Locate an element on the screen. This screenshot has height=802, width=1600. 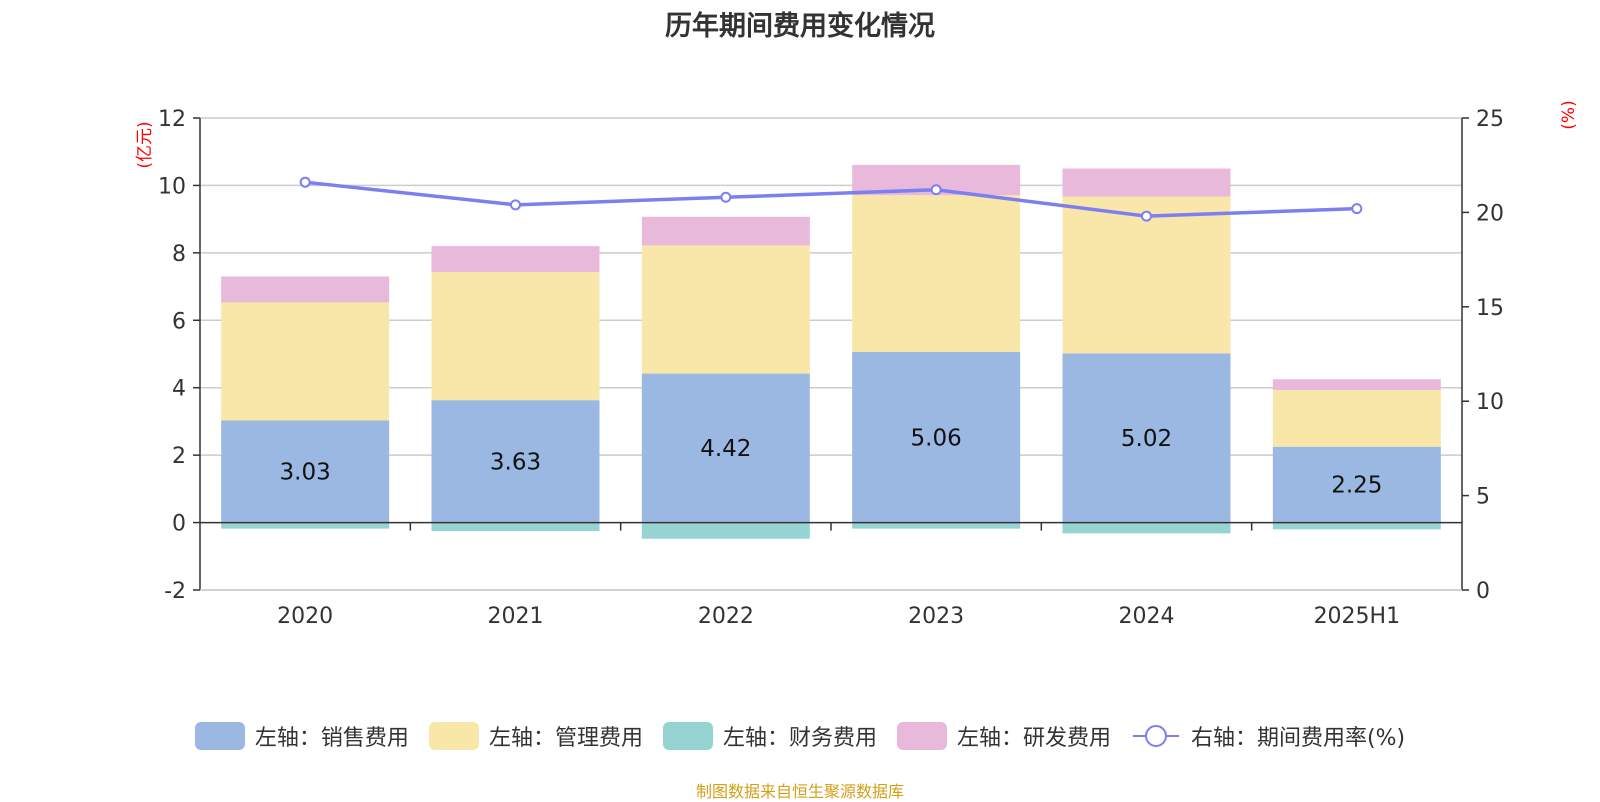
legend-item: 左轴：管理费用 is located at coordinates (535, 736).